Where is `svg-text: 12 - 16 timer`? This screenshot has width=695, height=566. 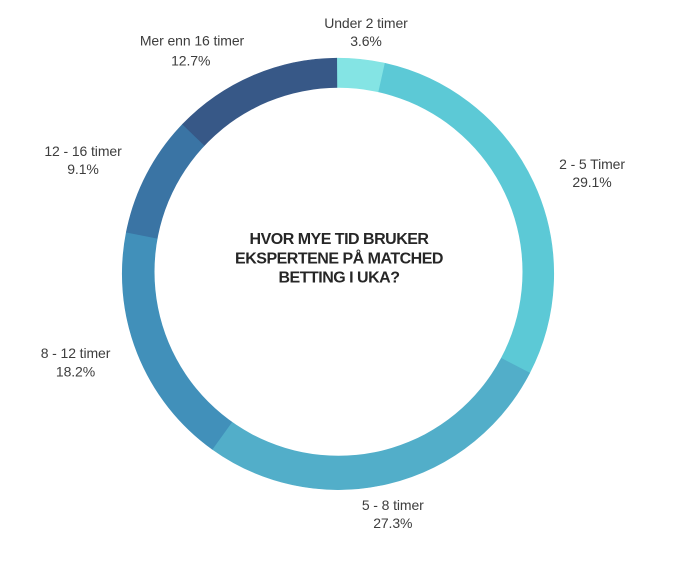
svg-text: 12 - 16 timer is located at coordinates (83, 151).